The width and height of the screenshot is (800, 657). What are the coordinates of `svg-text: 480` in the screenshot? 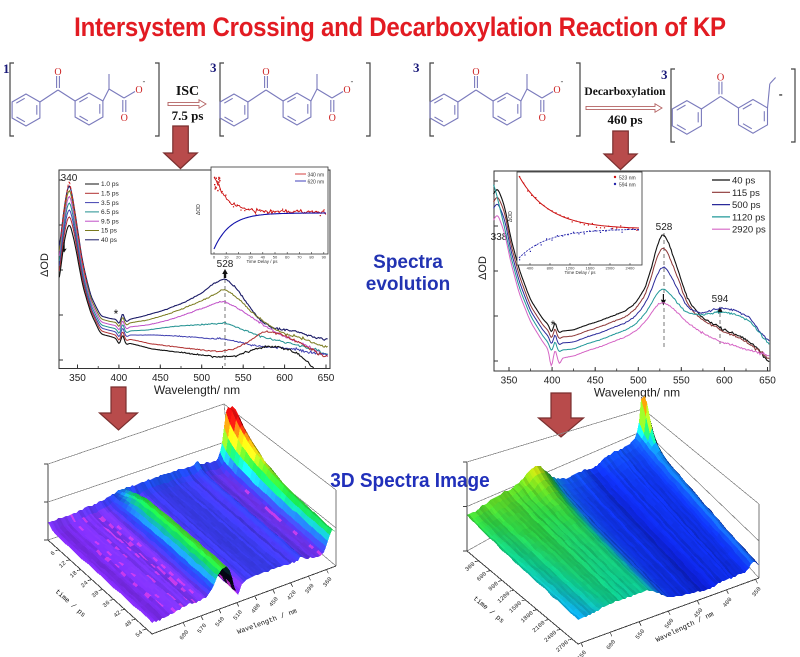 It's located at (256, 608).